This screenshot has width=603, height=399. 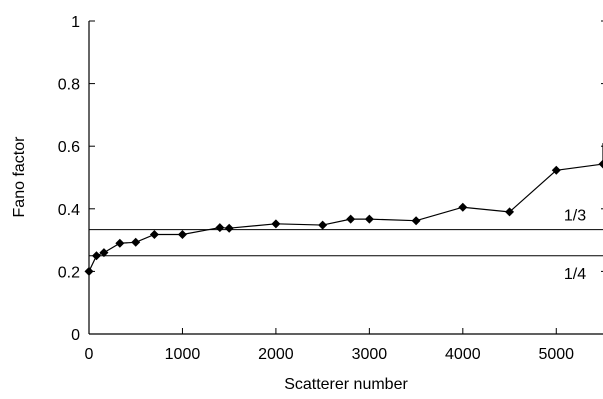 I want to click on x-axis-ticks: 0 1000 2000 3000 4000 5000, so click(x=329, y=345).